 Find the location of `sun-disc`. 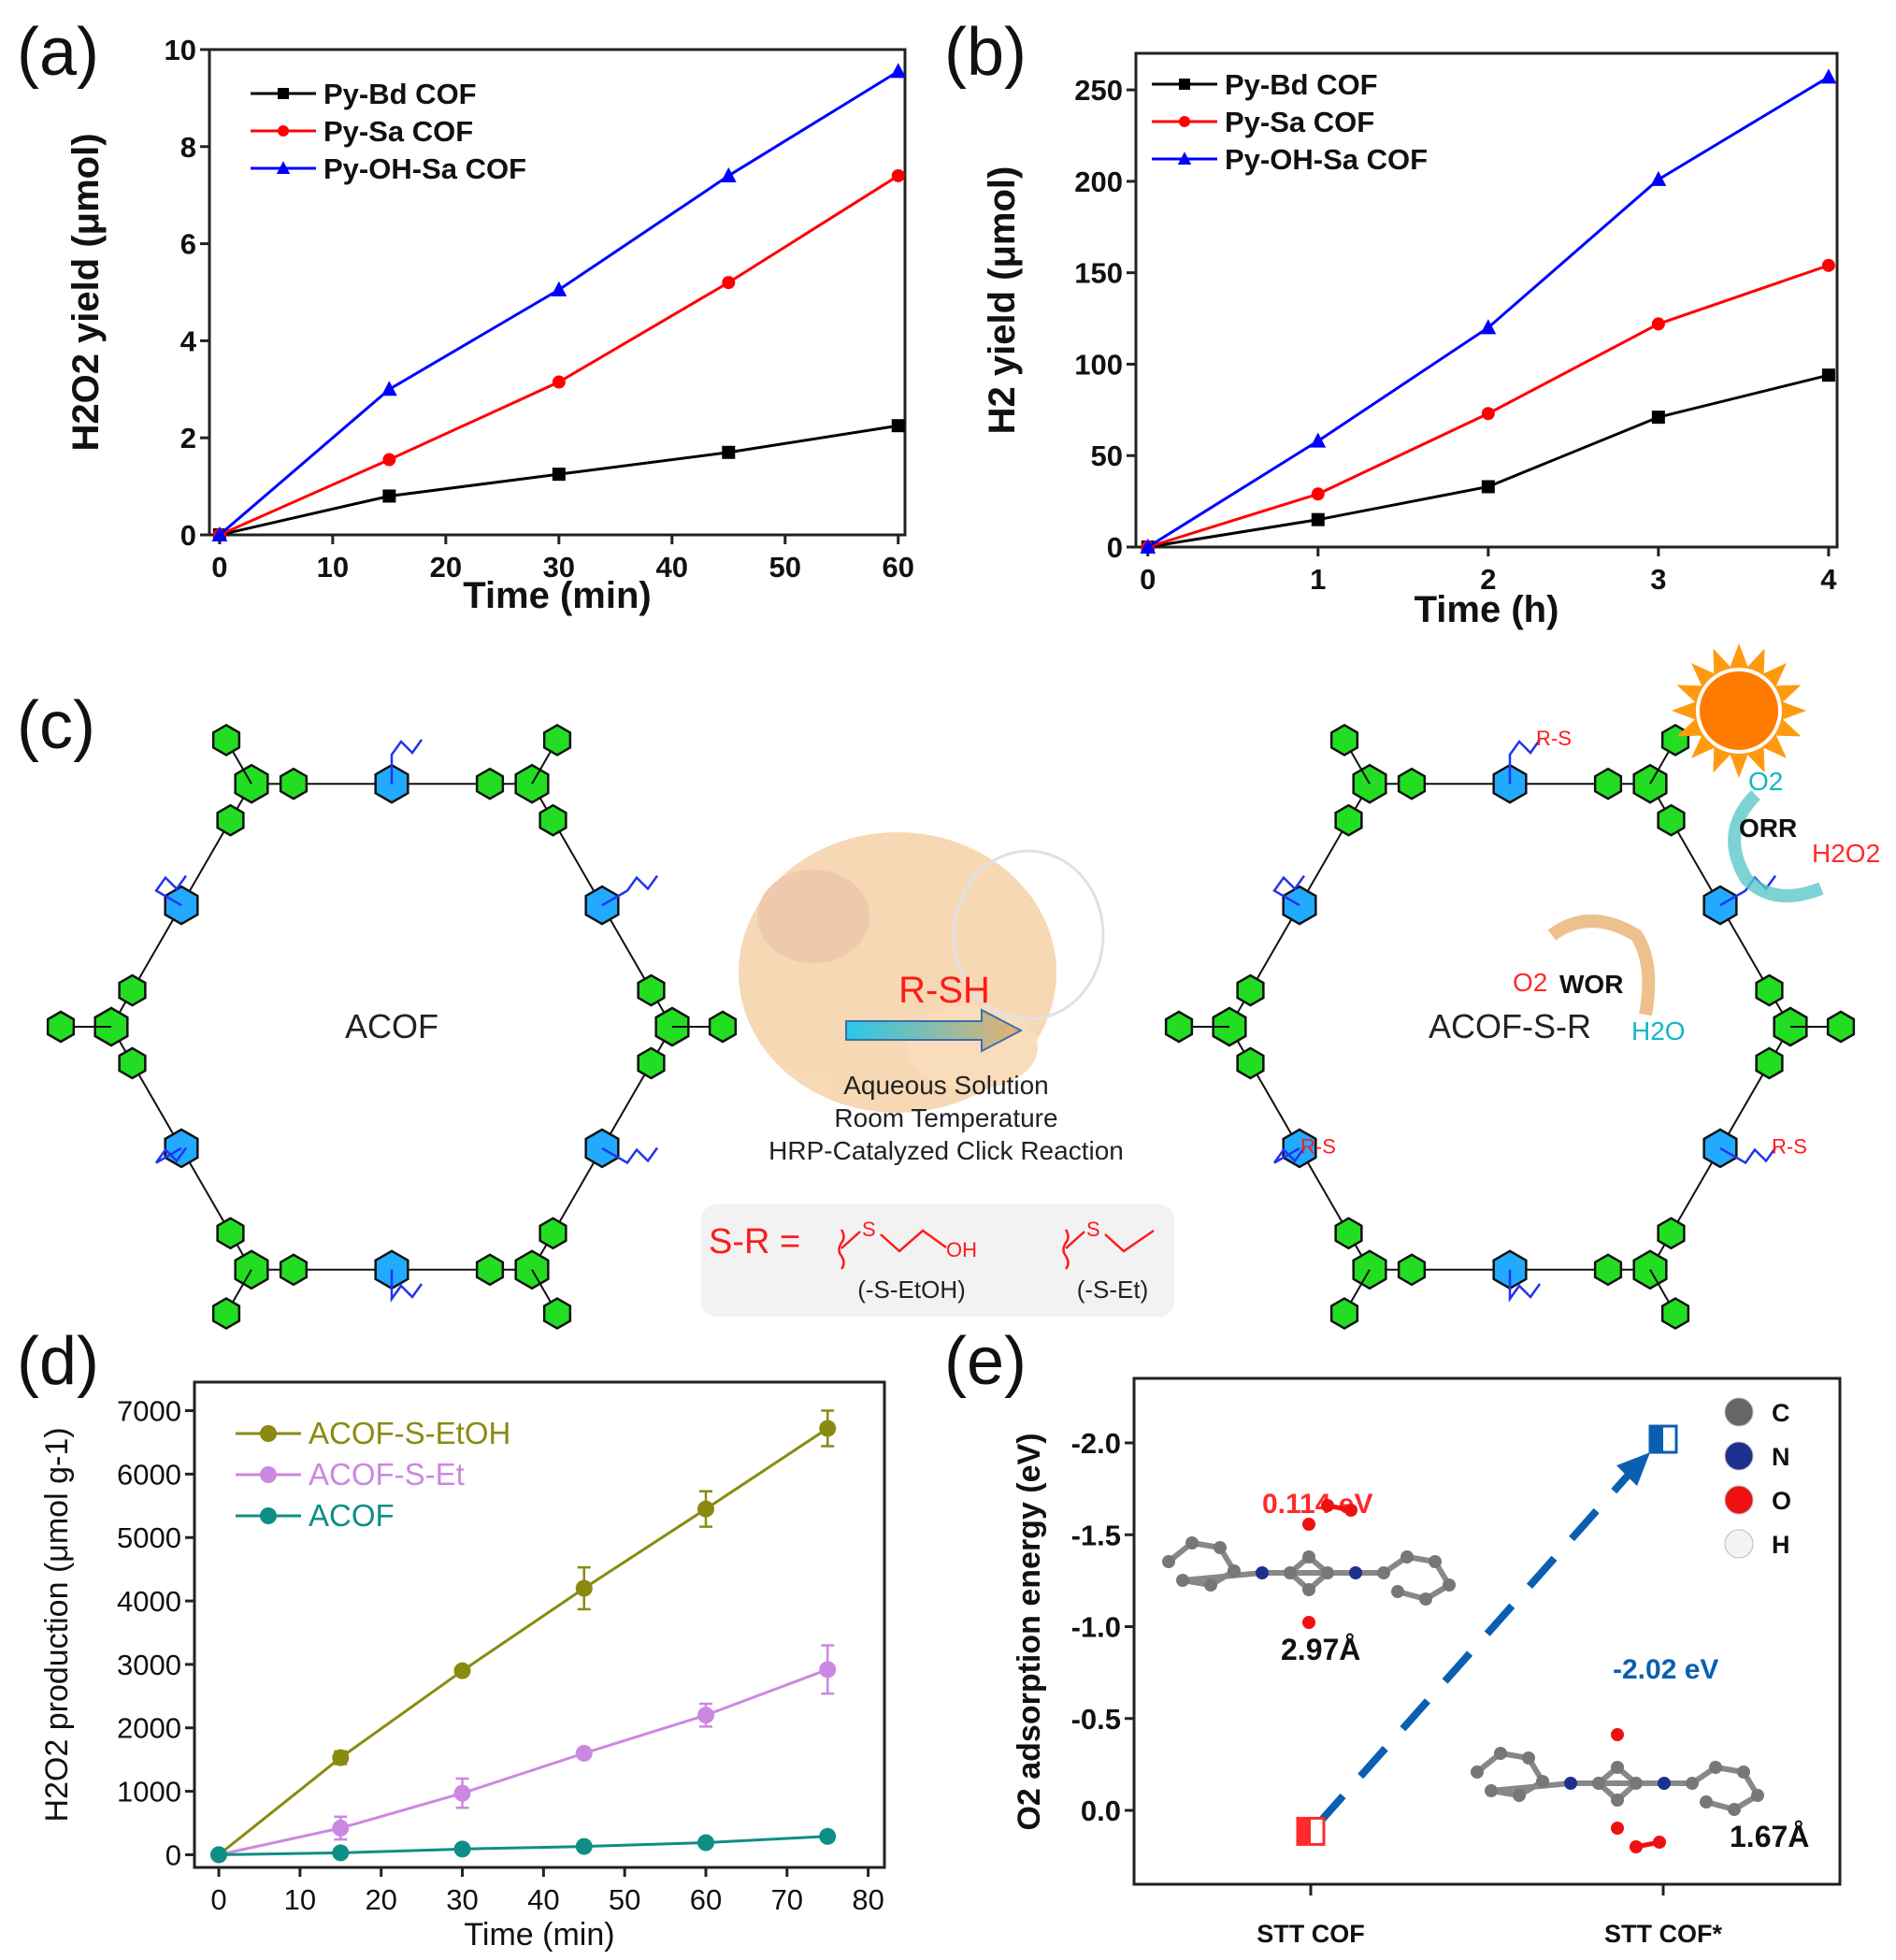

sun-disc is located at coordinates (1739, 711).